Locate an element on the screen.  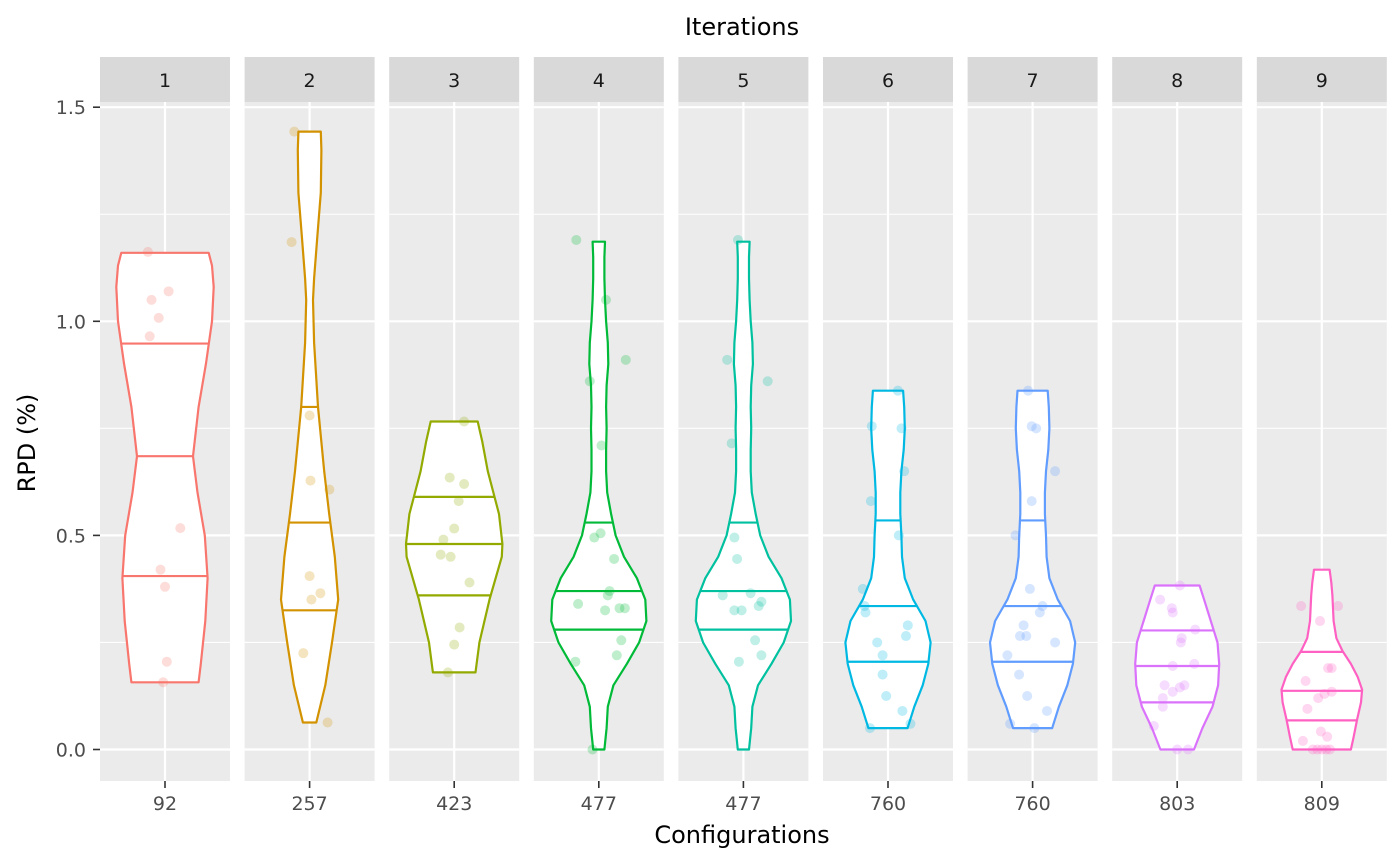
x-tick-label: 760 is located at coordinates (888, 804).